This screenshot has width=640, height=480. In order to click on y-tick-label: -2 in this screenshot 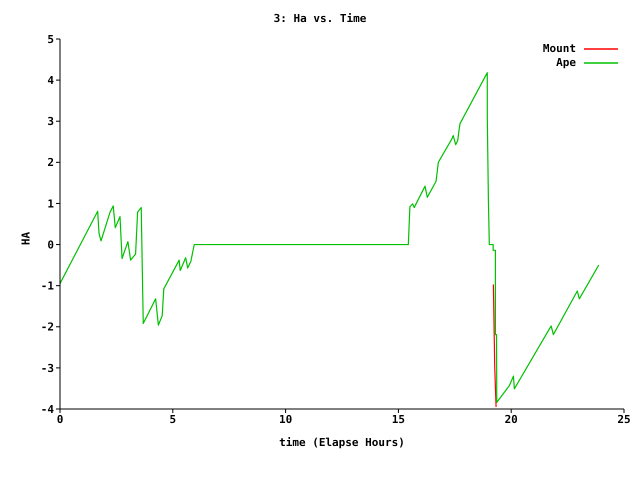, I will do `click(47, 327)`.